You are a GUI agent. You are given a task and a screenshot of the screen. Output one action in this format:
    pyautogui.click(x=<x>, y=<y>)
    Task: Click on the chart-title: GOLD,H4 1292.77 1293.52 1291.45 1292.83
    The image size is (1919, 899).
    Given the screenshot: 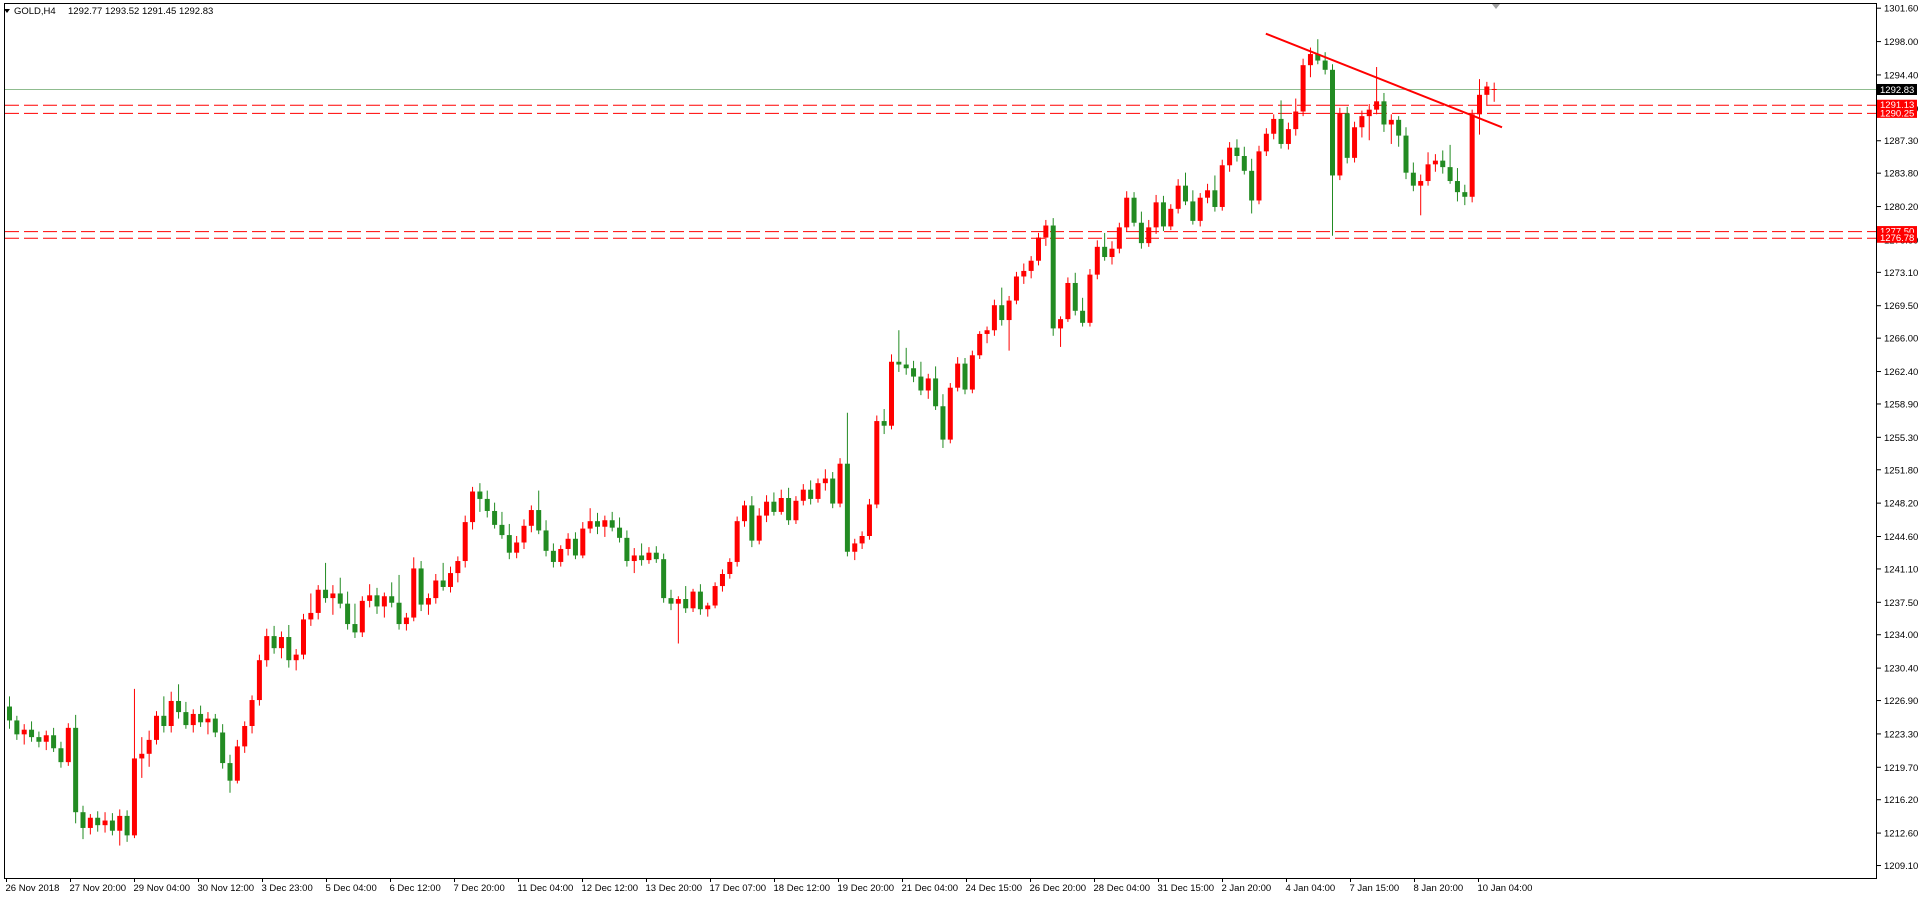 What is the action you would take?
    pyautogui.click(x=108, y=11)
    